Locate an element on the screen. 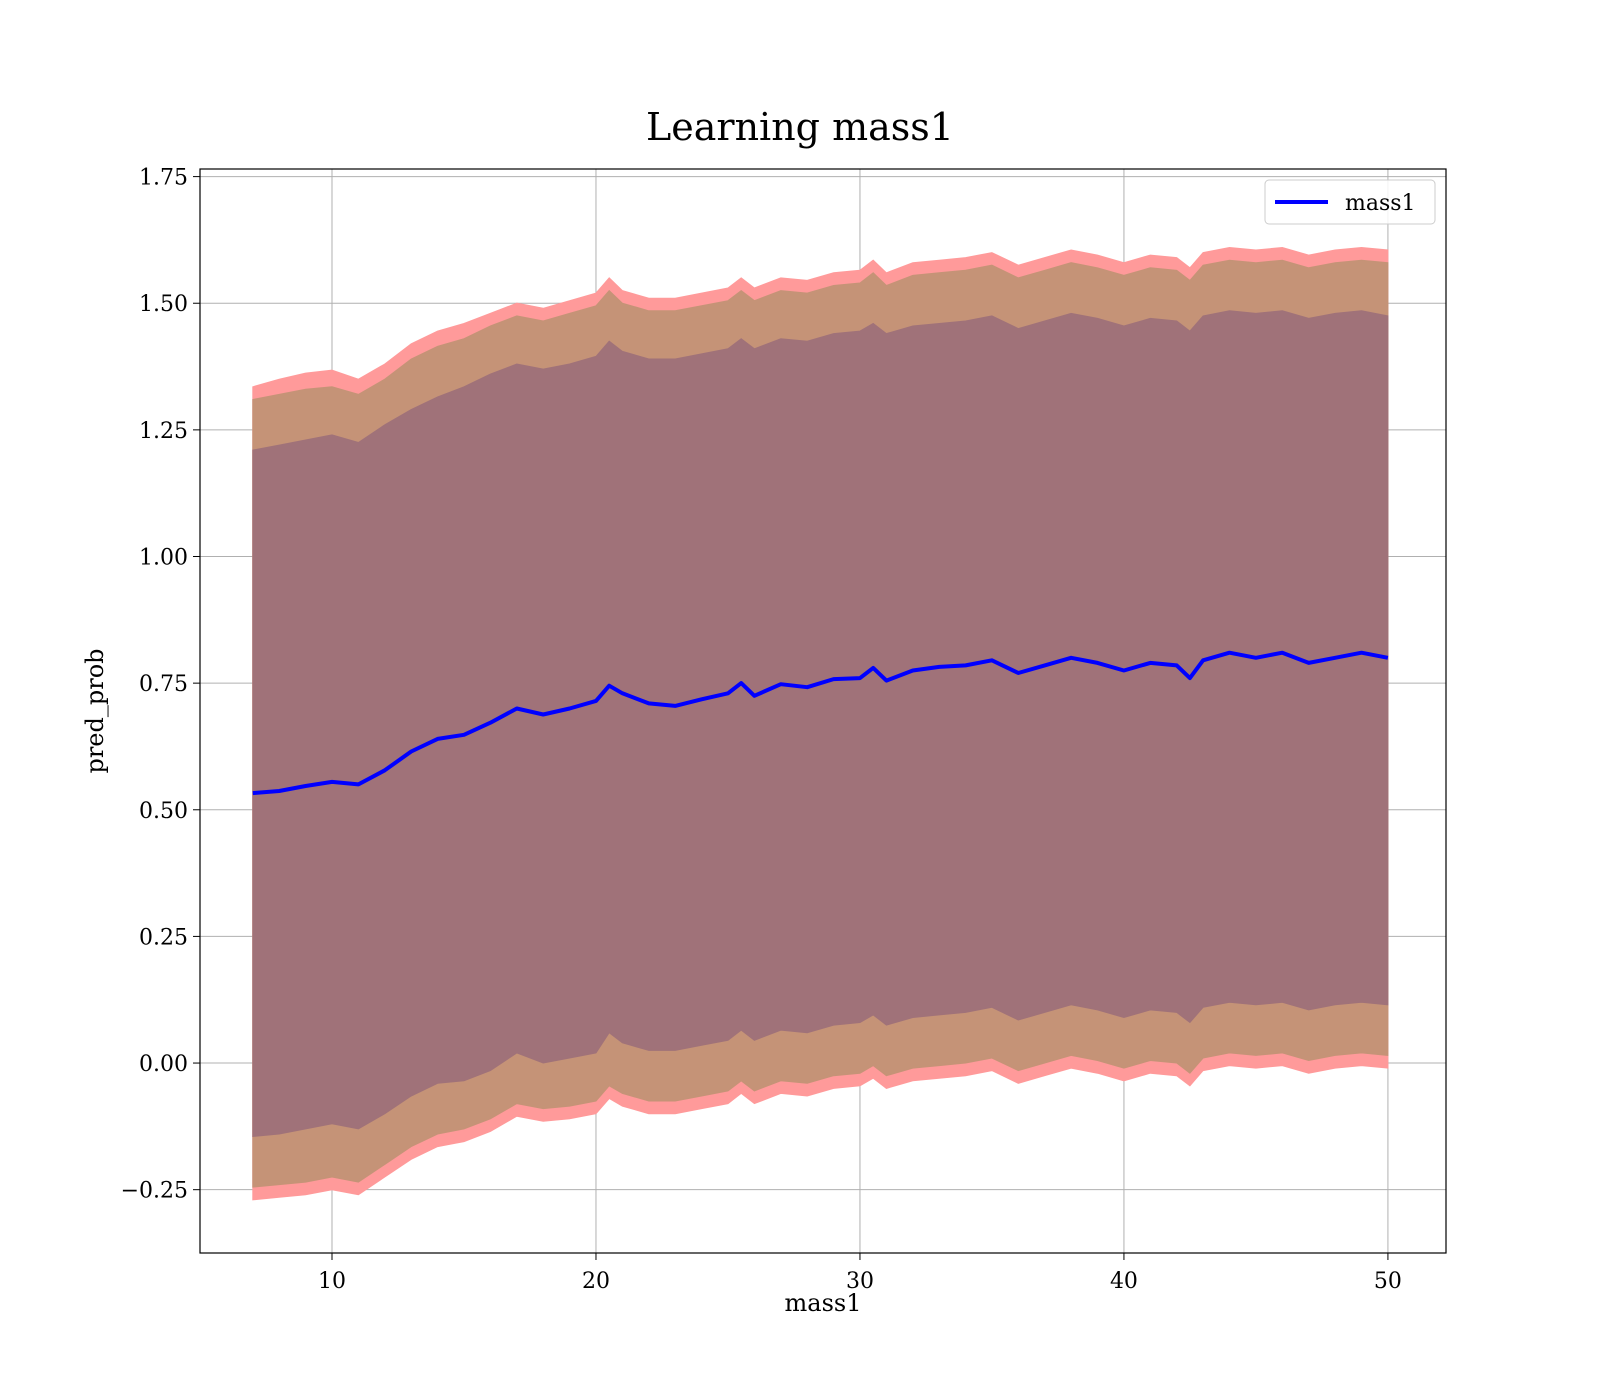 The width and height of the screenshot is (1600, 1400). y-tick-label-4: 0.75 is located at coordinates (163, 684).